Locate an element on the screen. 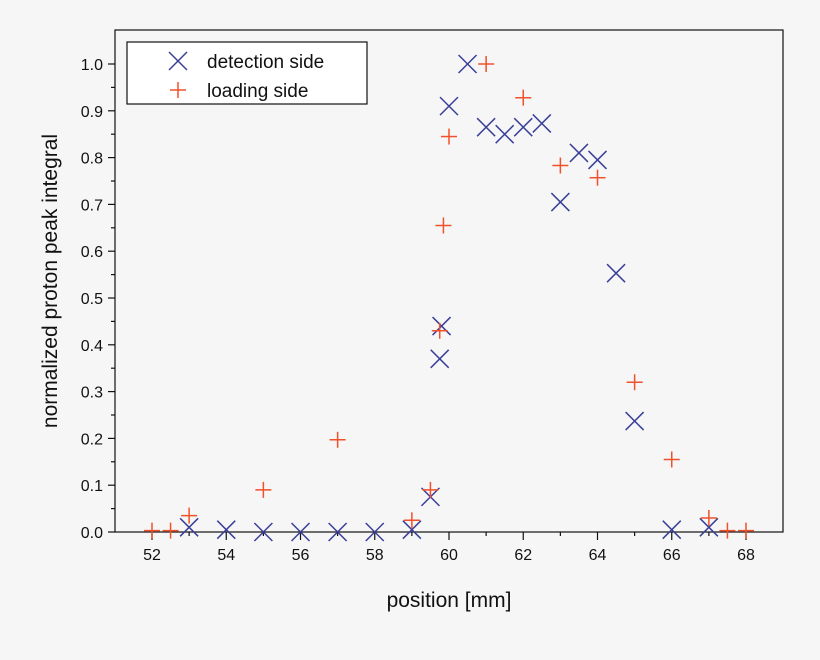 This screenshot has height=660, width=820. y-tick-label: 0.5 is located at coordinates (92, 299).